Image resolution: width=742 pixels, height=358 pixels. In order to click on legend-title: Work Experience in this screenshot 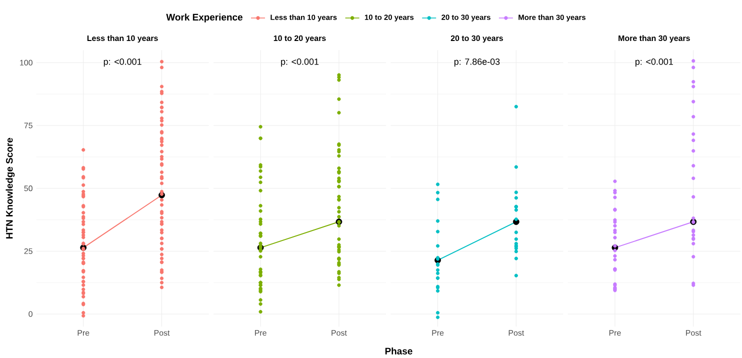, I will do `click(204, 18)`.